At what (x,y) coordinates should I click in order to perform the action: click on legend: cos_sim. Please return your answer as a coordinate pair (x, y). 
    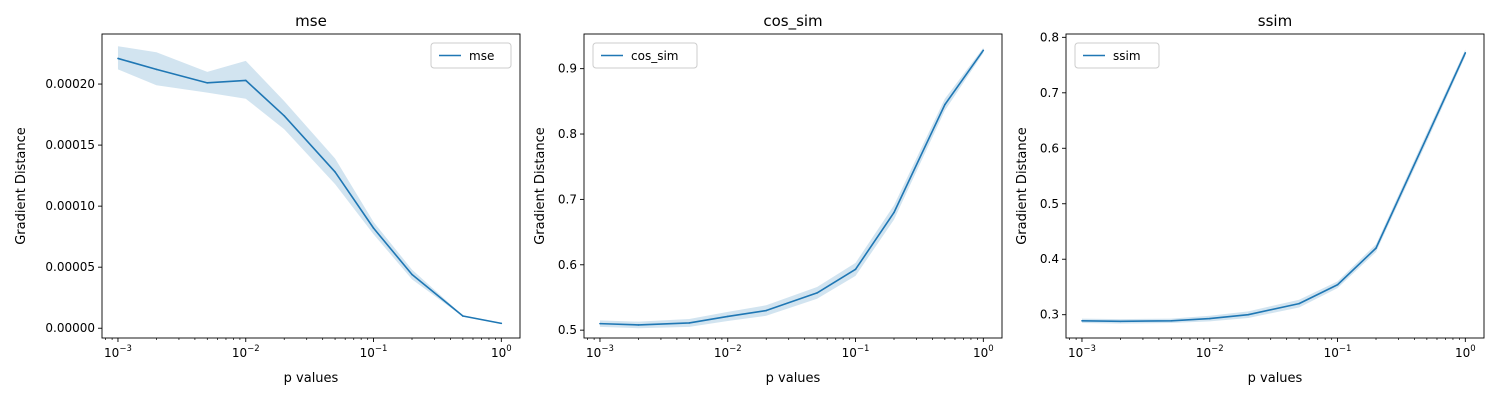
    Looking at the image, I should click on (645, 55).